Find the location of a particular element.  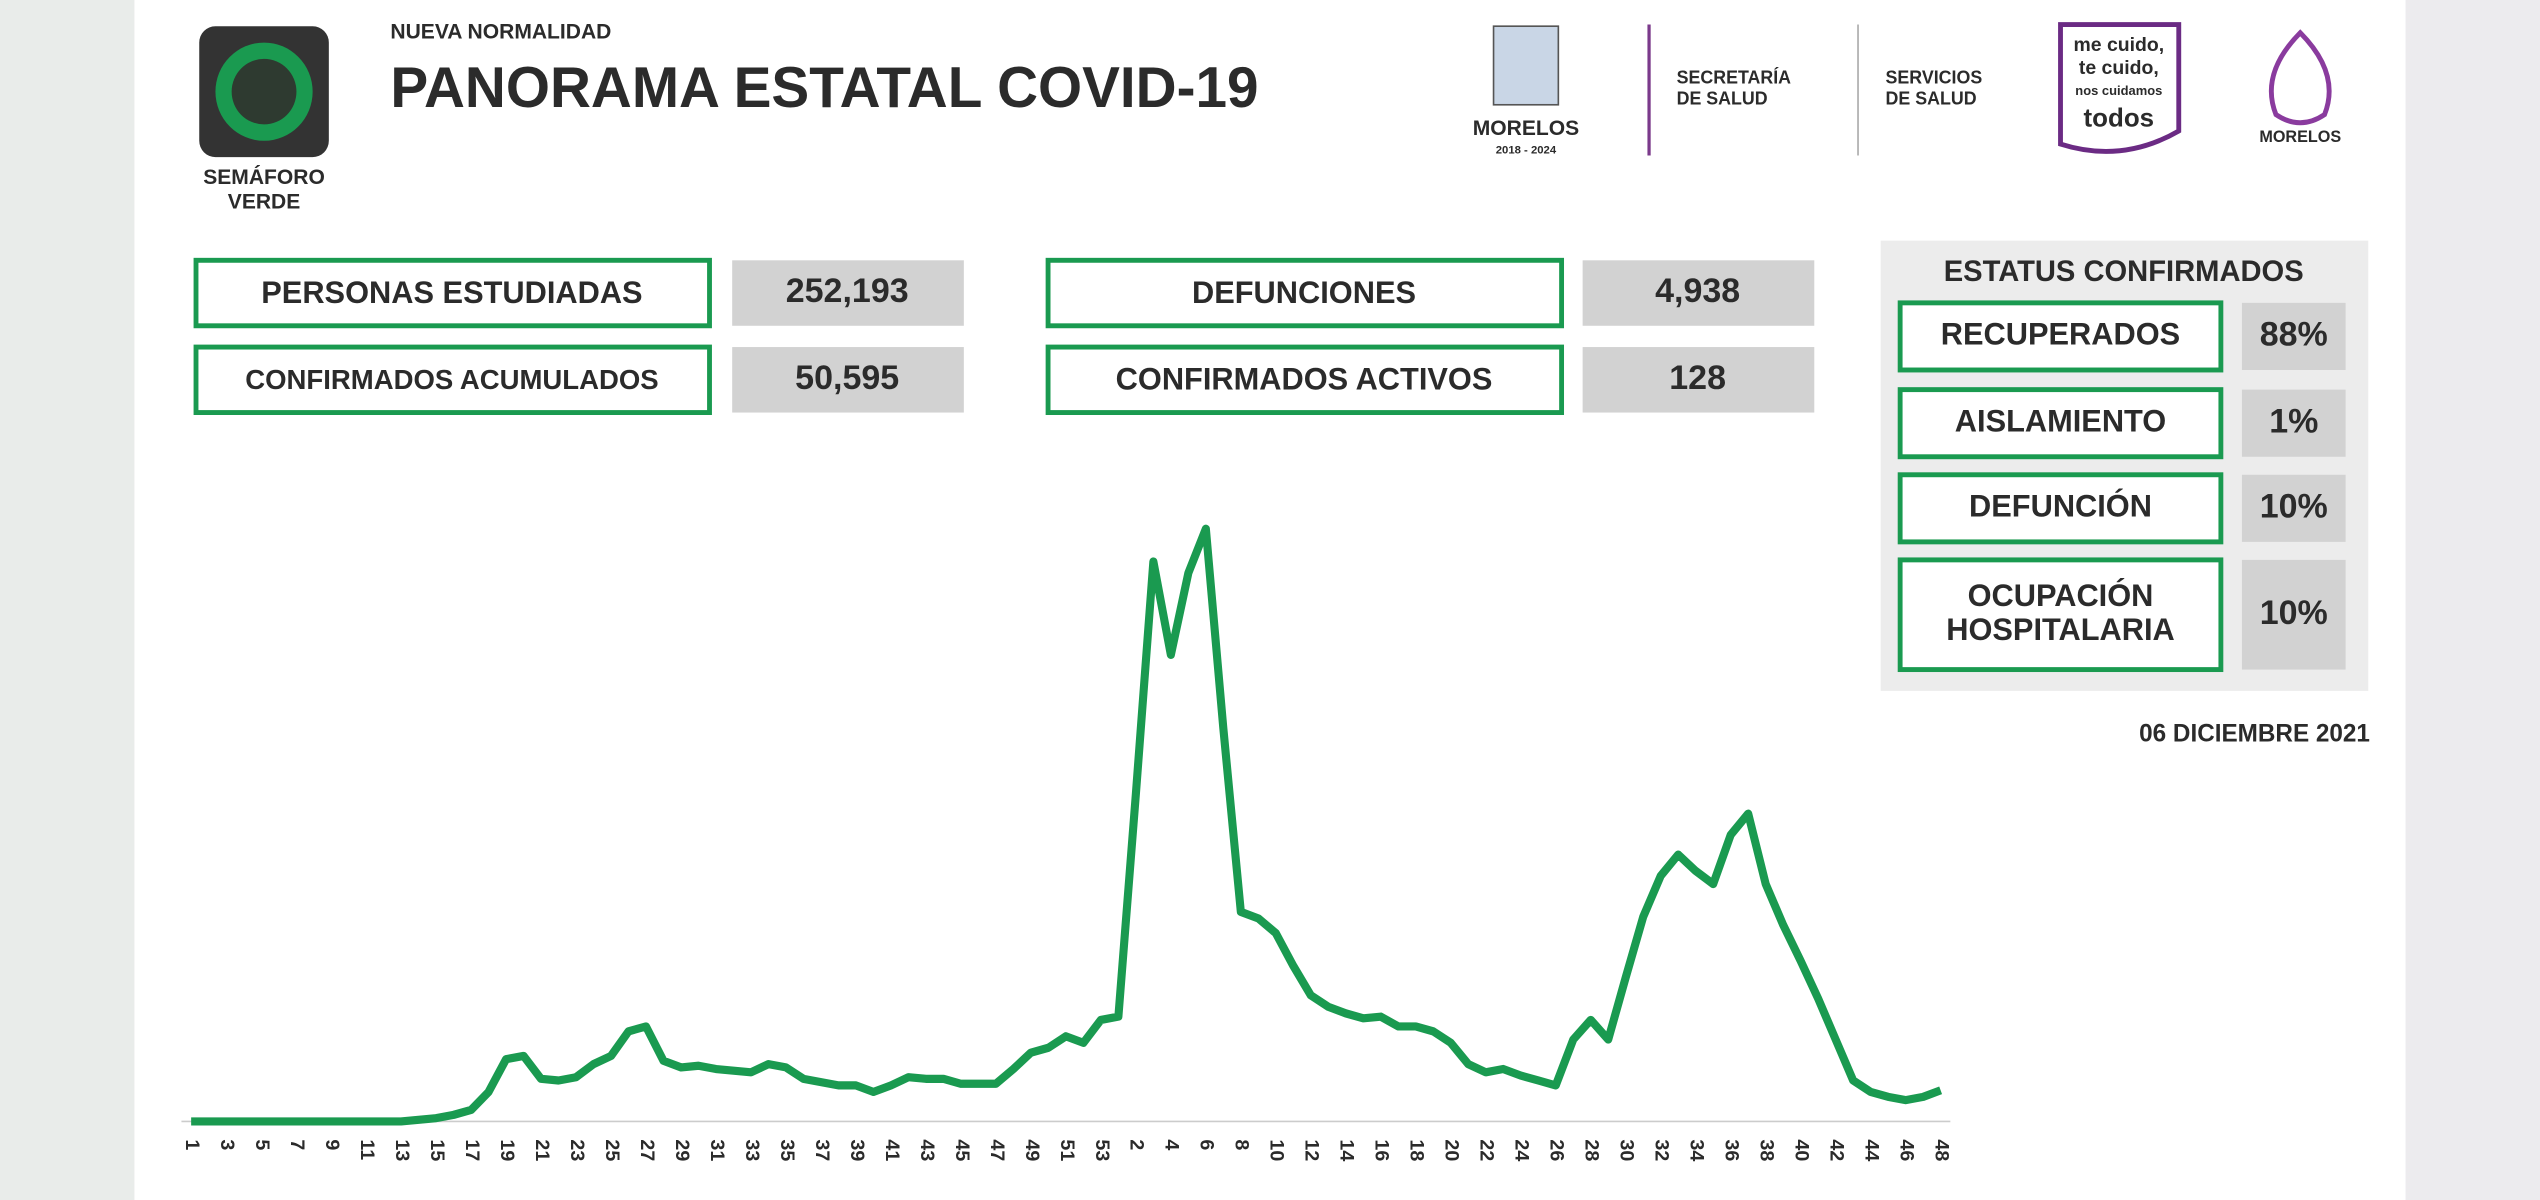

status-title: ESTATUS CONFIRMADOS is located at coordinates (2124, 271).